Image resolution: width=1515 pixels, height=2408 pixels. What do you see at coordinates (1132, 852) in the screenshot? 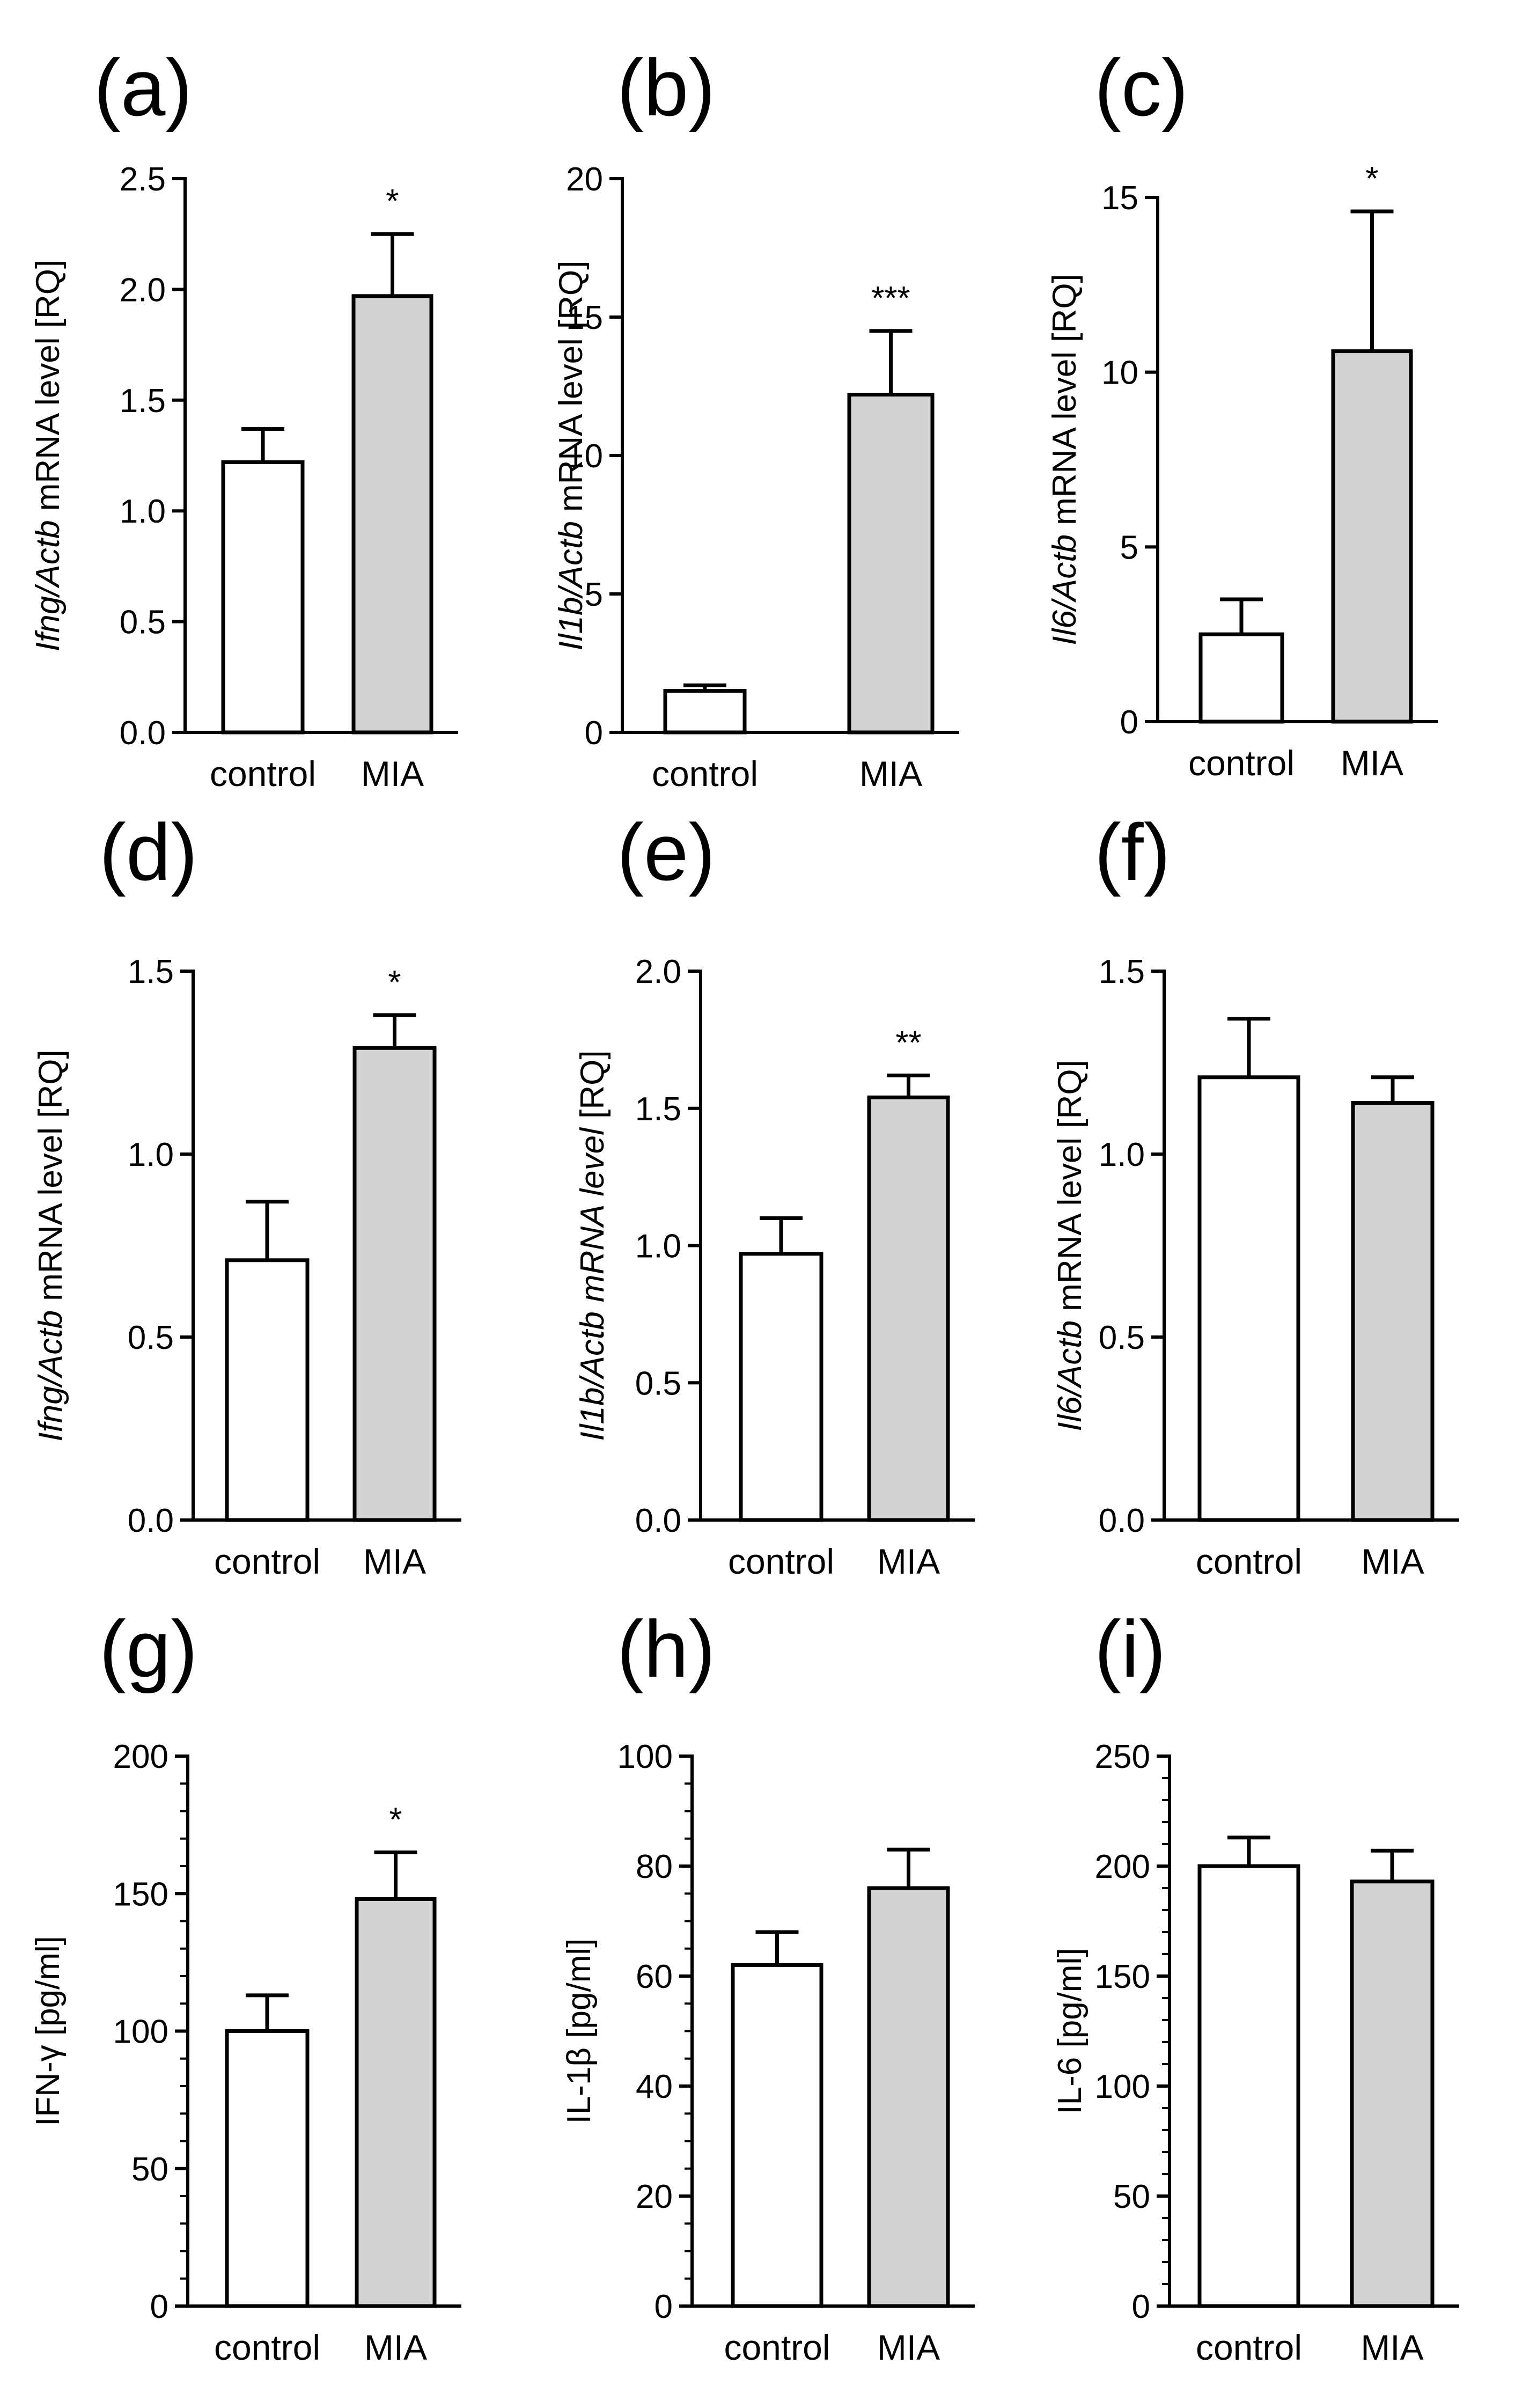
I see `panel-label: (f)` at bounding box center [1132, 852].